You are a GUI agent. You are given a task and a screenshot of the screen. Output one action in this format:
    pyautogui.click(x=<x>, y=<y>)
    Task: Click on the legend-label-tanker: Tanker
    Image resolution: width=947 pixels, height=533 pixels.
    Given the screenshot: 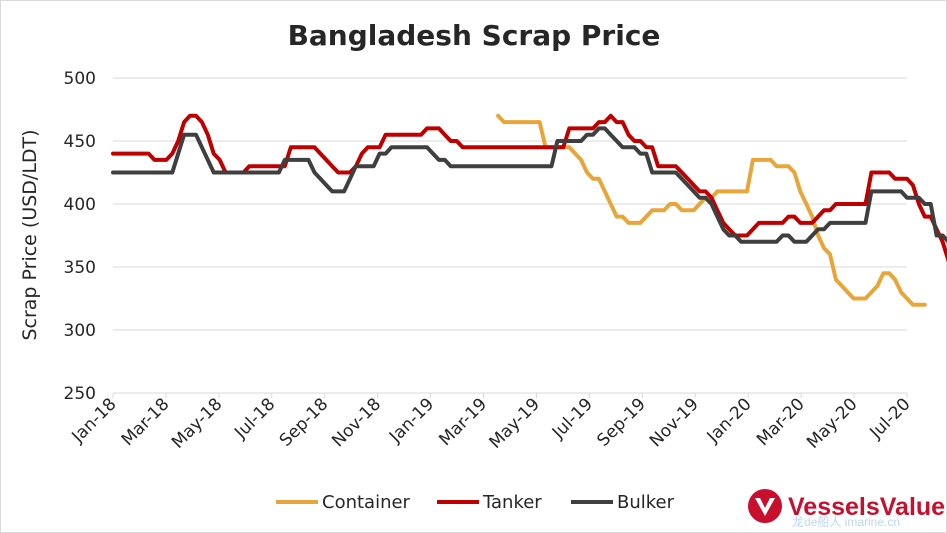 What is the action you would take?
    pyautogui.click(x=512, y=502)
    